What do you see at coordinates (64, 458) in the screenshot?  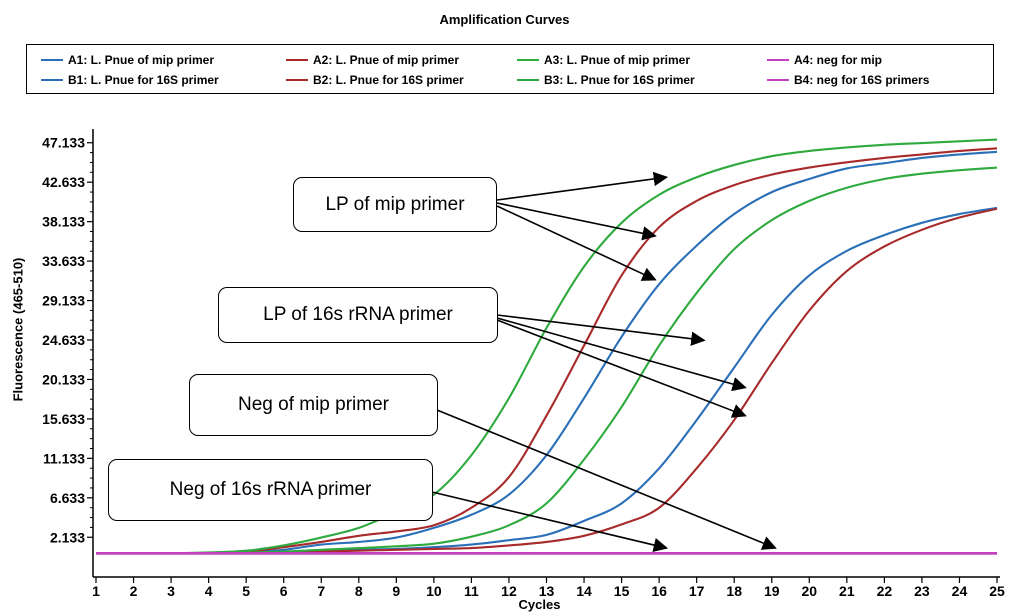 I see `y-tick-label: 11.133` at bounding box center [64, 458].